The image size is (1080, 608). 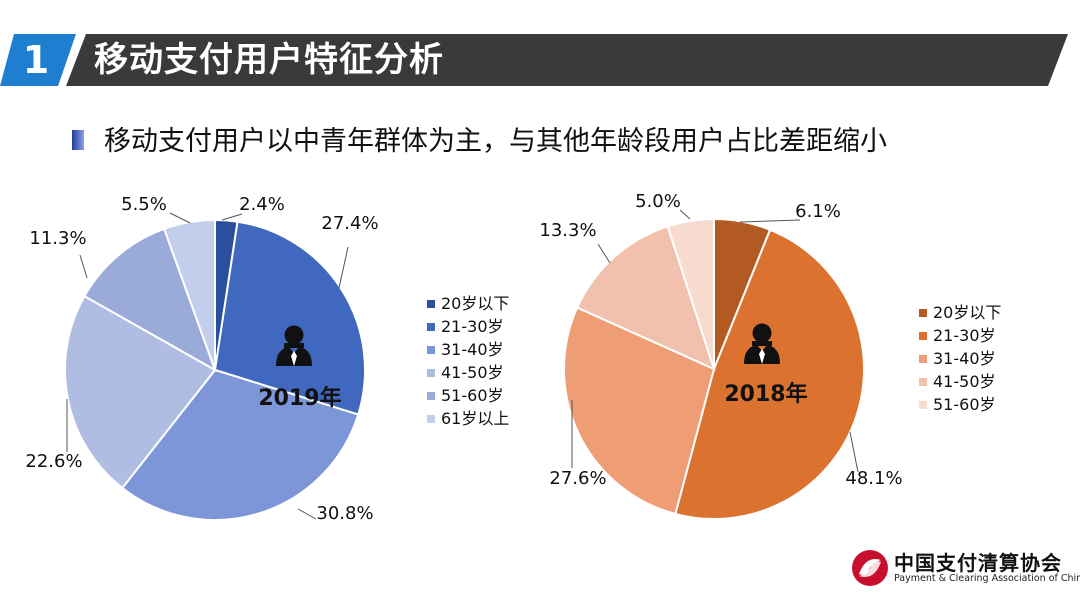 What do you see at coordinates (53, 461) in the screenshot?
I see `data-label: 22.6%` at bounding box center [53, 461].